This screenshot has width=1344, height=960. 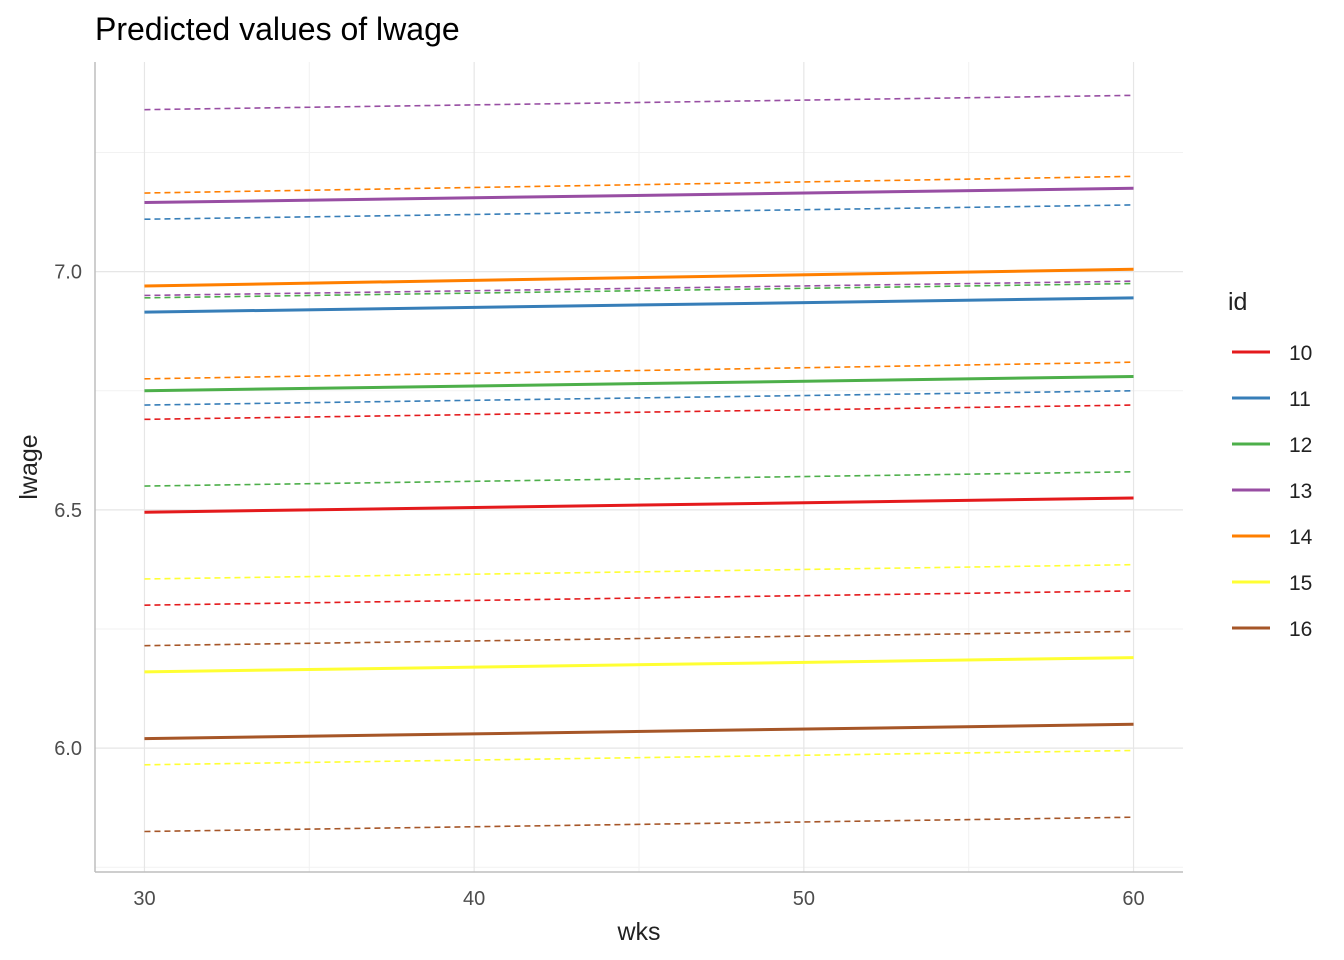 What do you see at coordinates (68, 511) in the screenshot?
I see `y-tick-label: 6.5` at bounding box center [68, 511].